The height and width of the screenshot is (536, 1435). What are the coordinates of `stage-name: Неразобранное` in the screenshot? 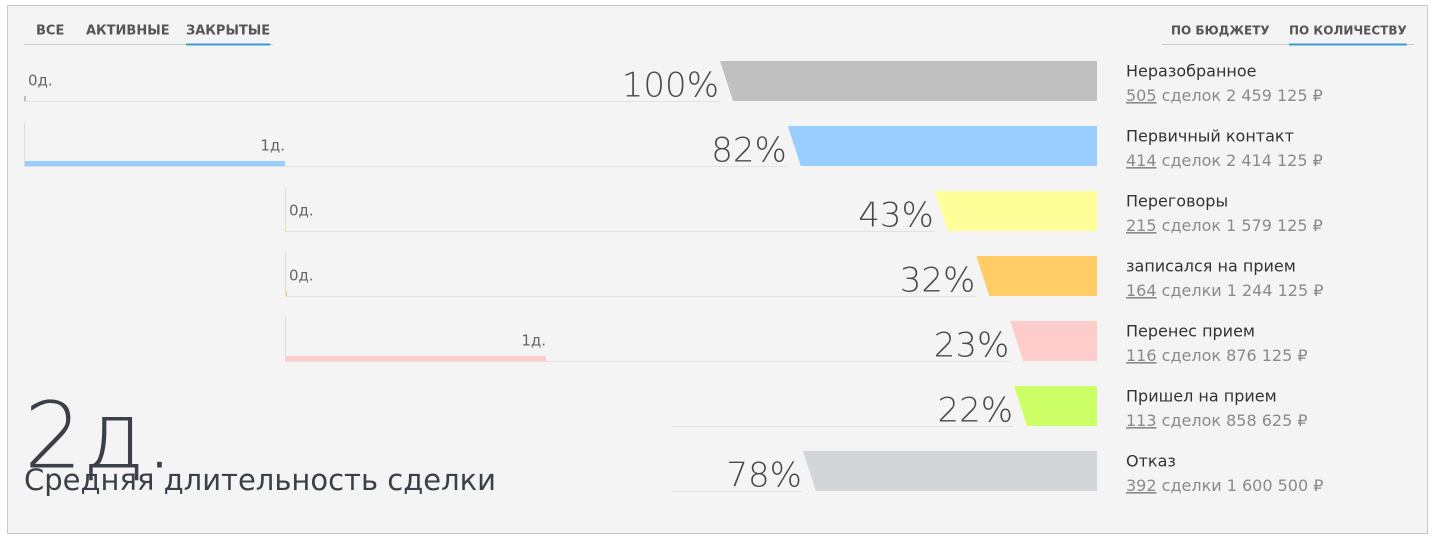 It's located at (1191, 71).